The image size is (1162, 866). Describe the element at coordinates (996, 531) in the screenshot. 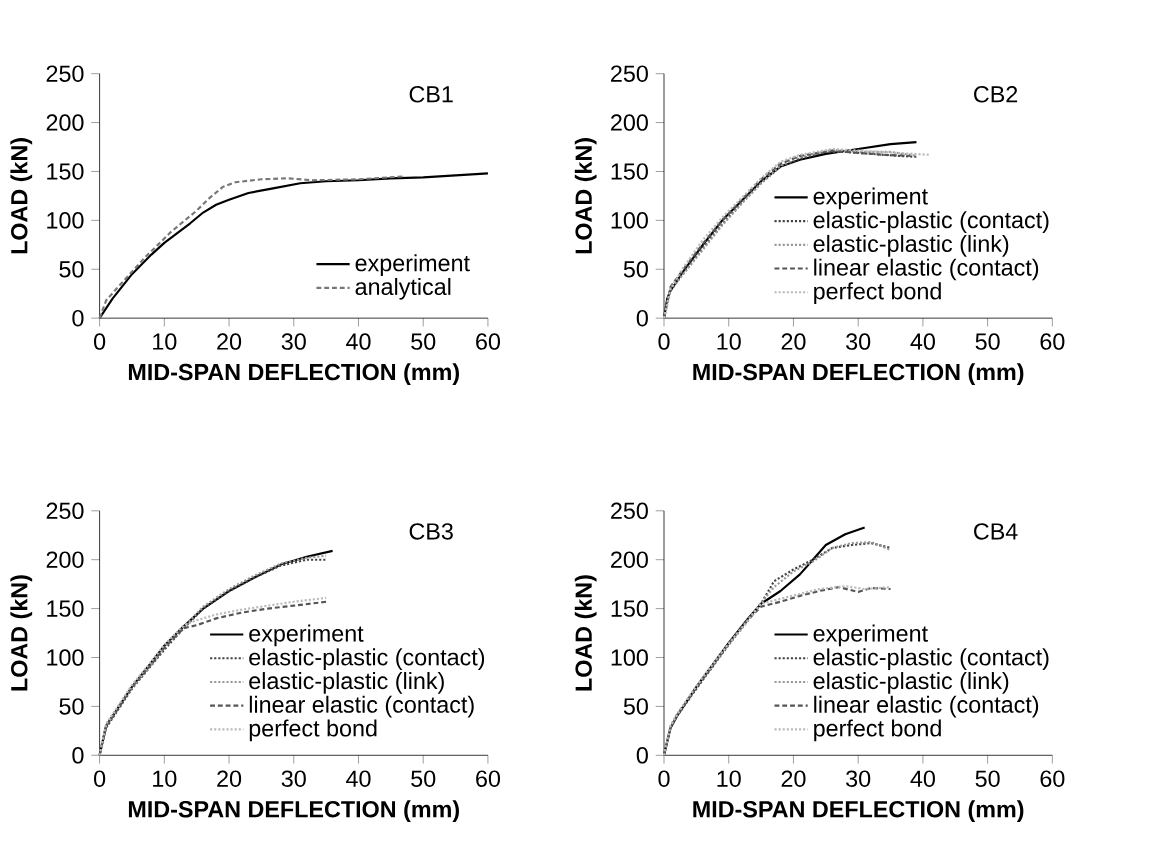

I see `chart-title: CB4` at that location.